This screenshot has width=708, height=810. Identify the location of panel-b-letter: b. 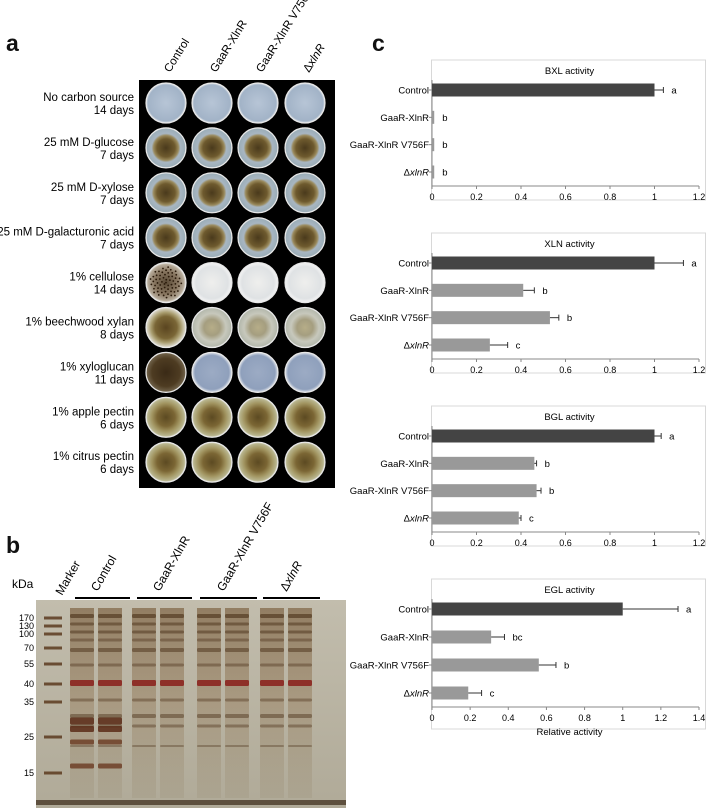
(13, 545).